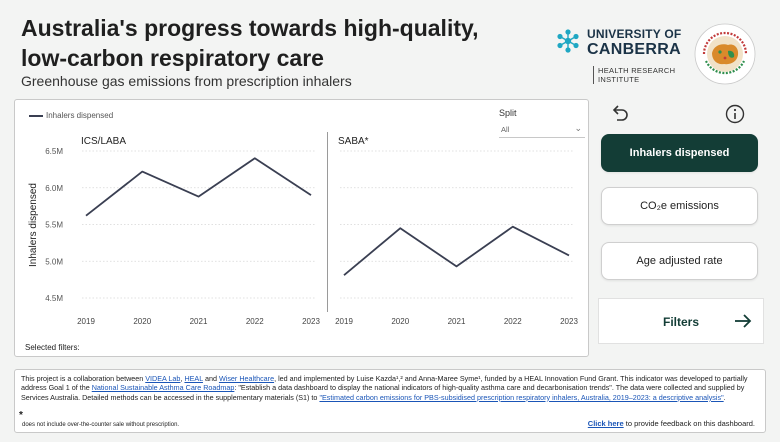 The image size is (780, 442). Describe the element at coordinates (689, 423) in the screenshot. I see `feedback-rest: to provide feedback on this dashboard.` at that location.